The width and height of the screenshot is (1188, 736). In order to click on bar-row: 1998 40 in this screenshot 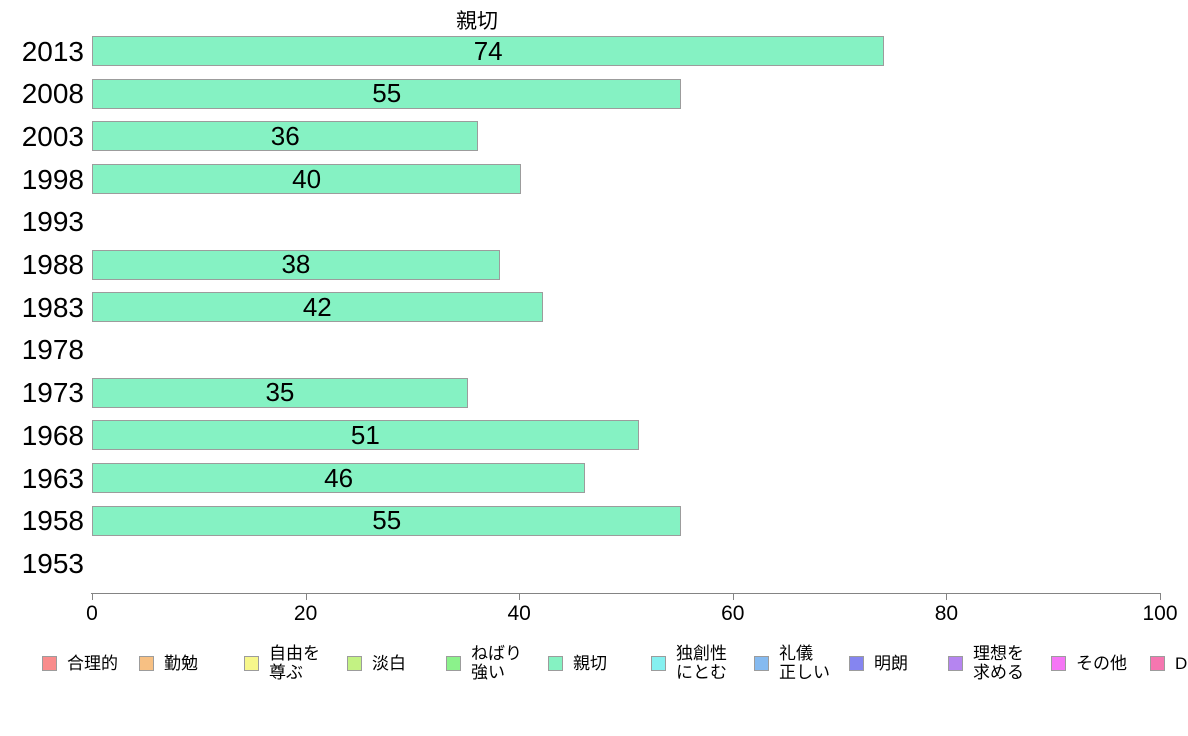, I will do `click(594, 179)`.